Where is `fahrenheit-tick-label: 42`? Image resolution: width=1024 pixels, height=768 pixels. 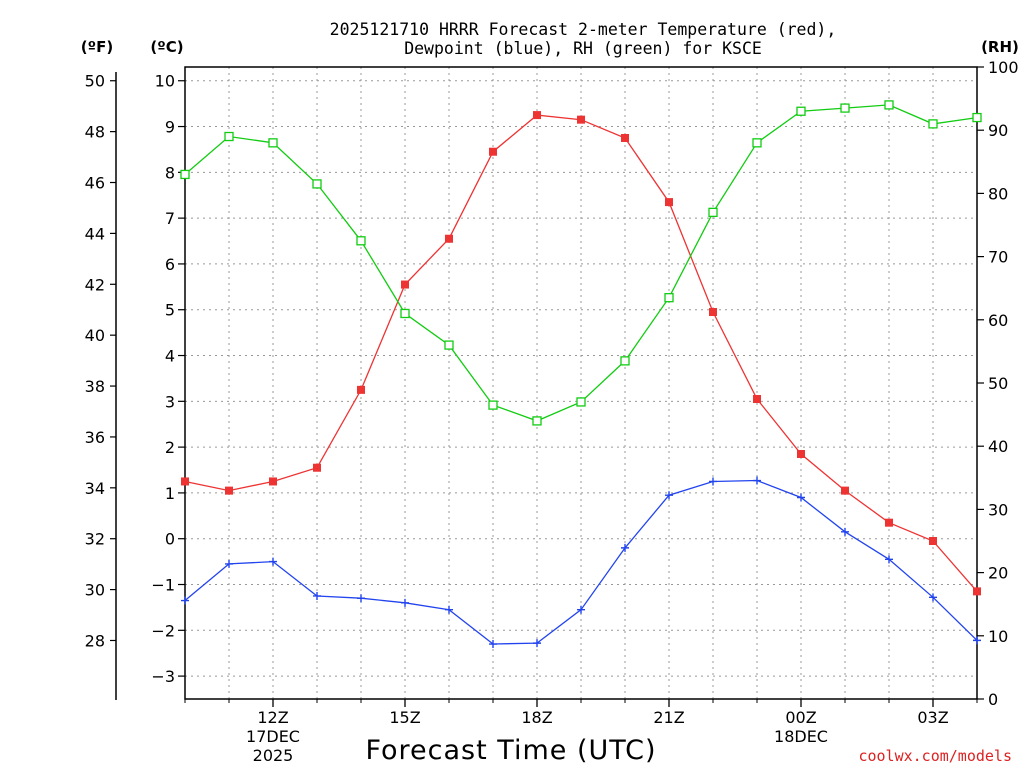
fahrenheit-tick-label: 42 is located at coordinates (95, 284).